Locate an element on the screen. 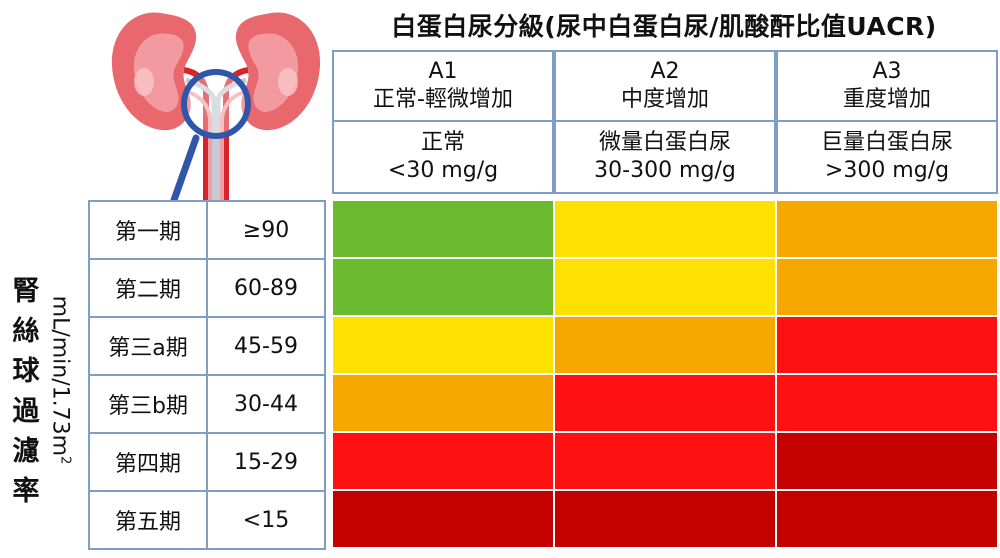  albuminuria-code: A2 is located at coordinates (665, 71).